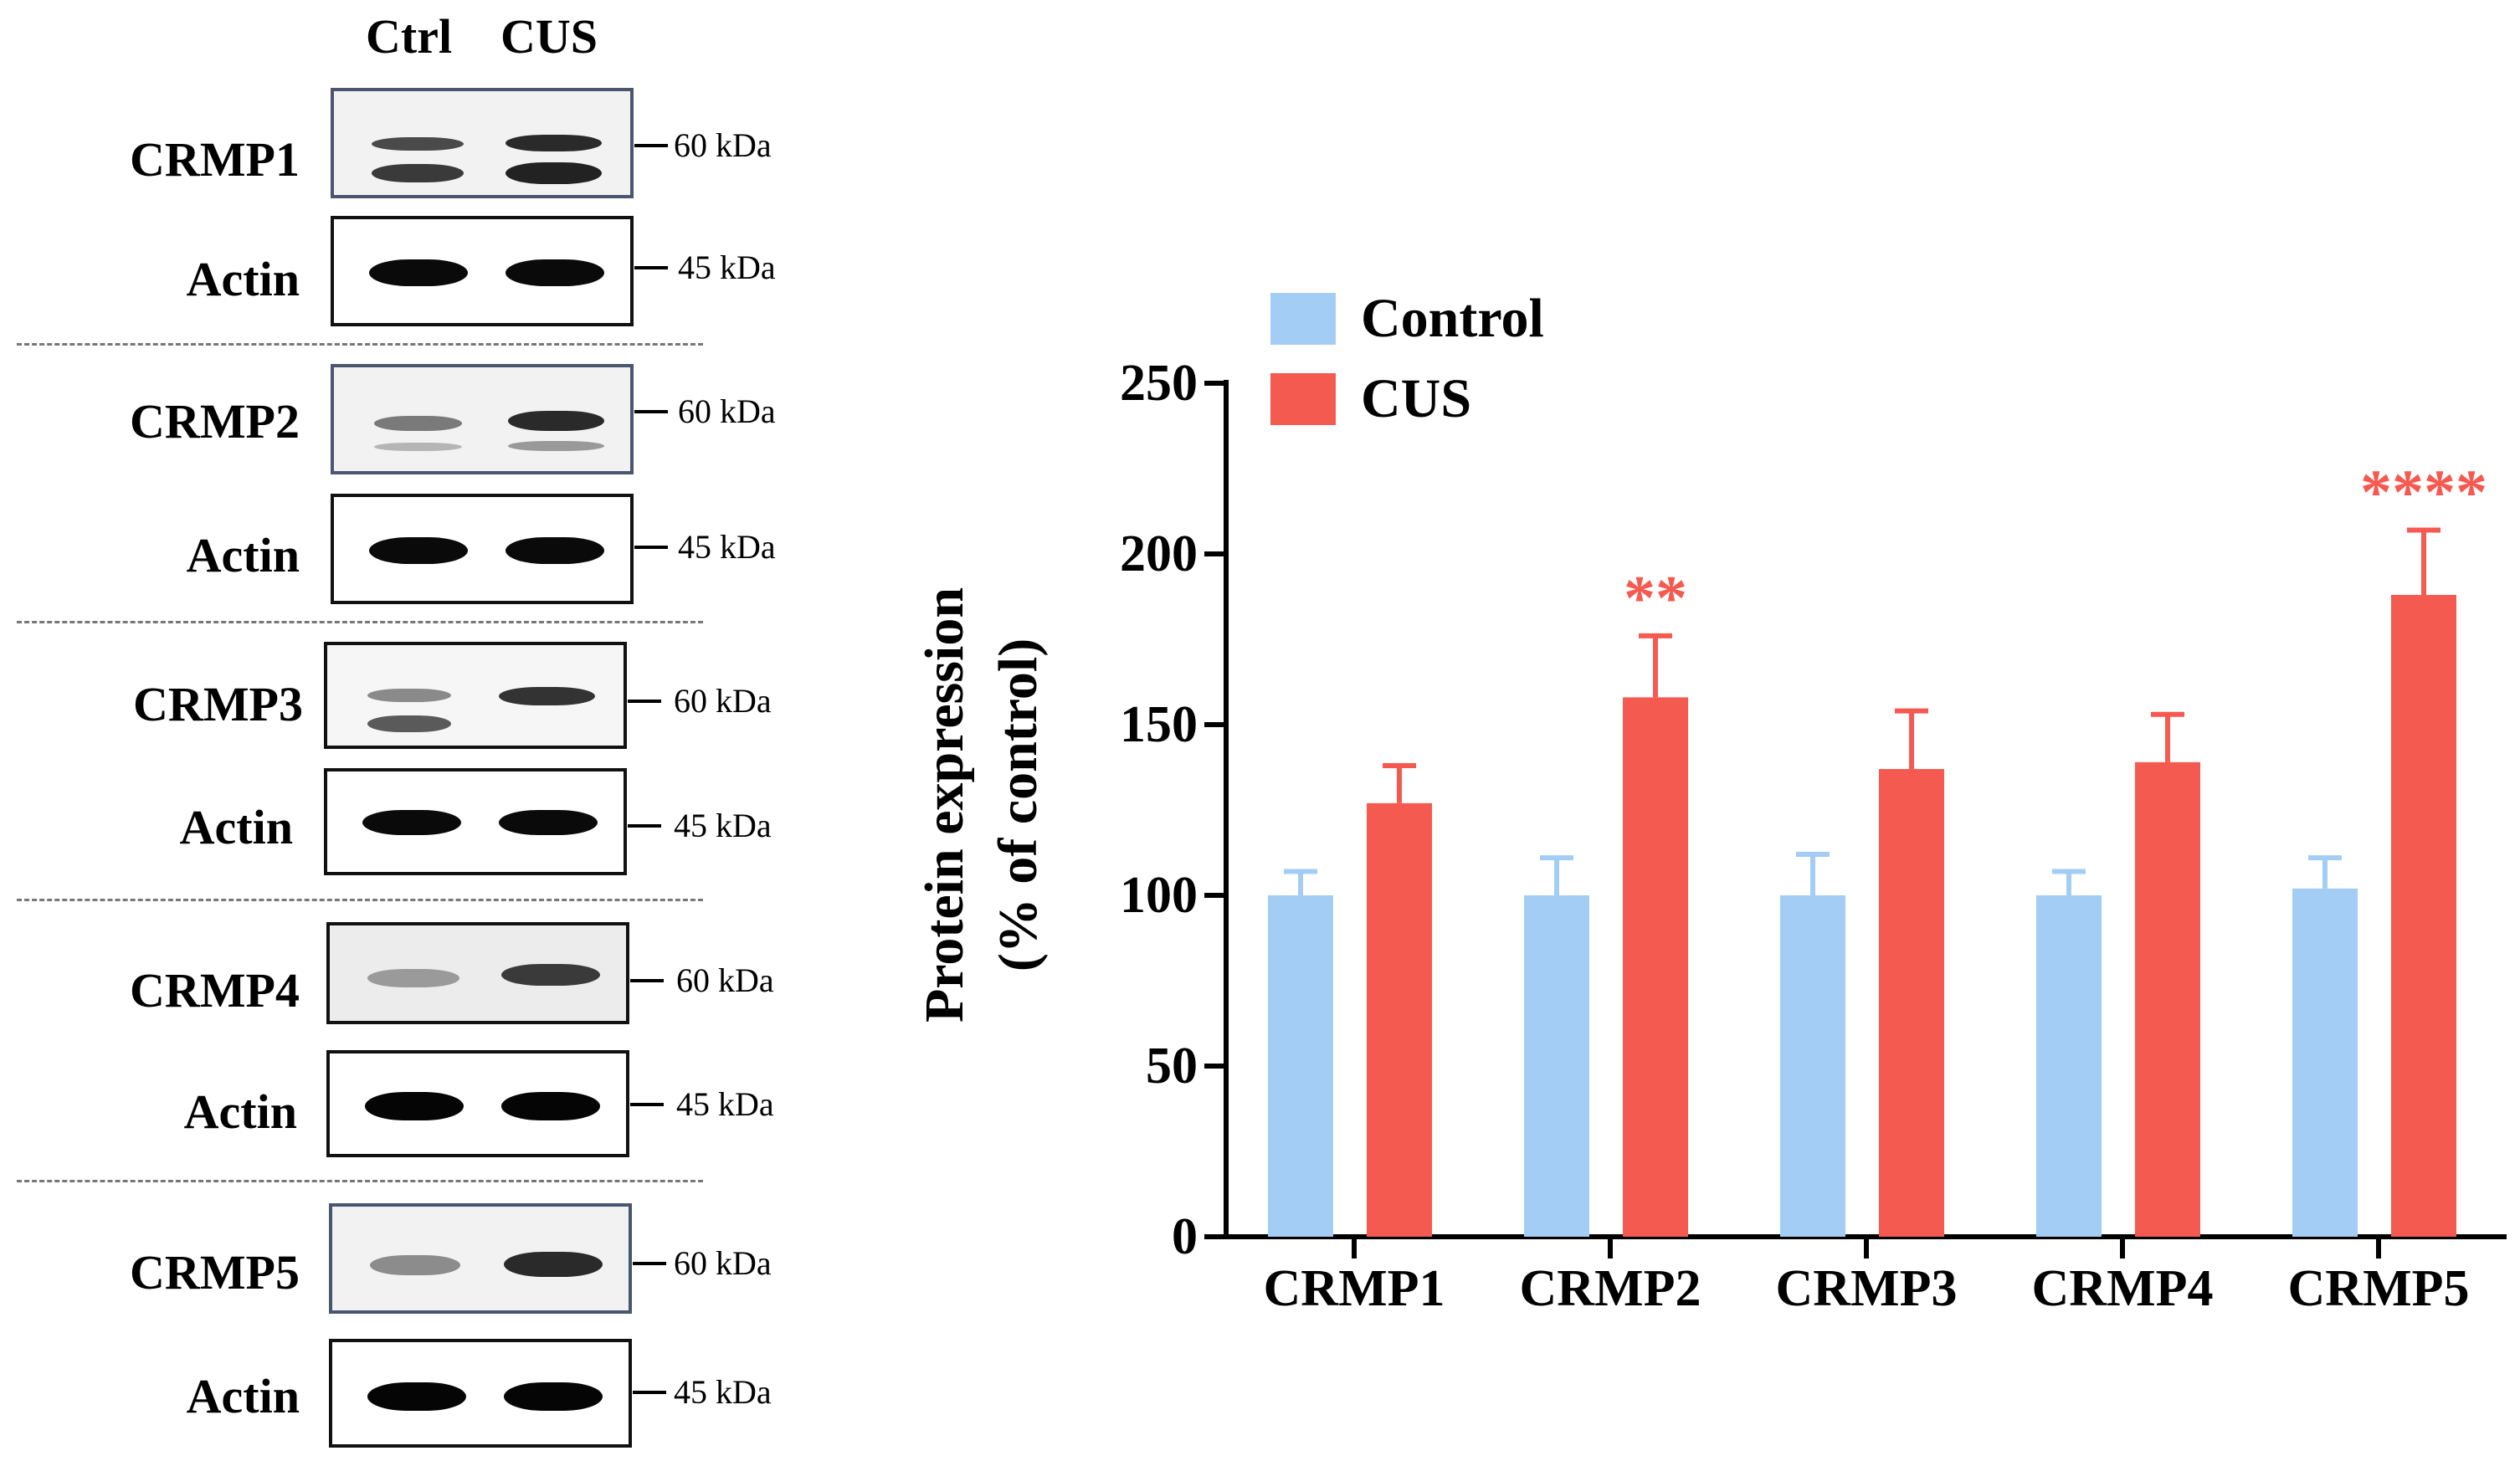 The height and width of the screenshot is (1461, 2520). What do you see at coordinates (1185, 1237) in the screenshot?
I see `y-tick-label: 0` at bounding box center [1185, 1237].